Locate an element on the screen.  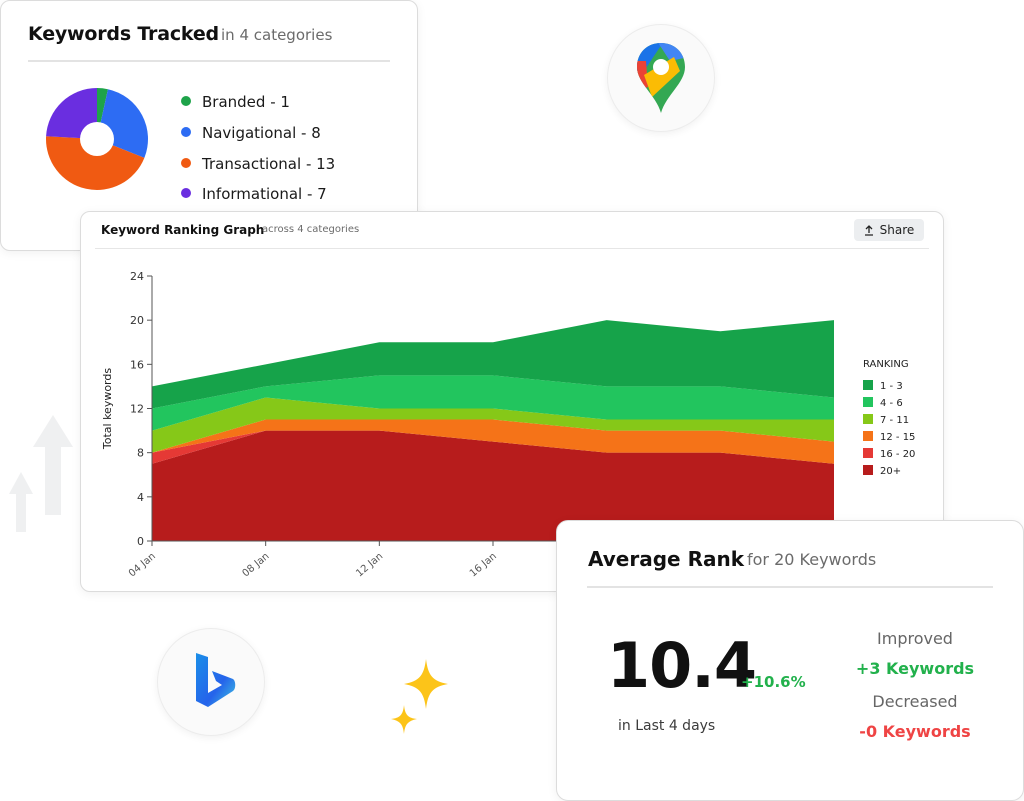
y-tick-label: 0 is located at coordinates (140, 541).